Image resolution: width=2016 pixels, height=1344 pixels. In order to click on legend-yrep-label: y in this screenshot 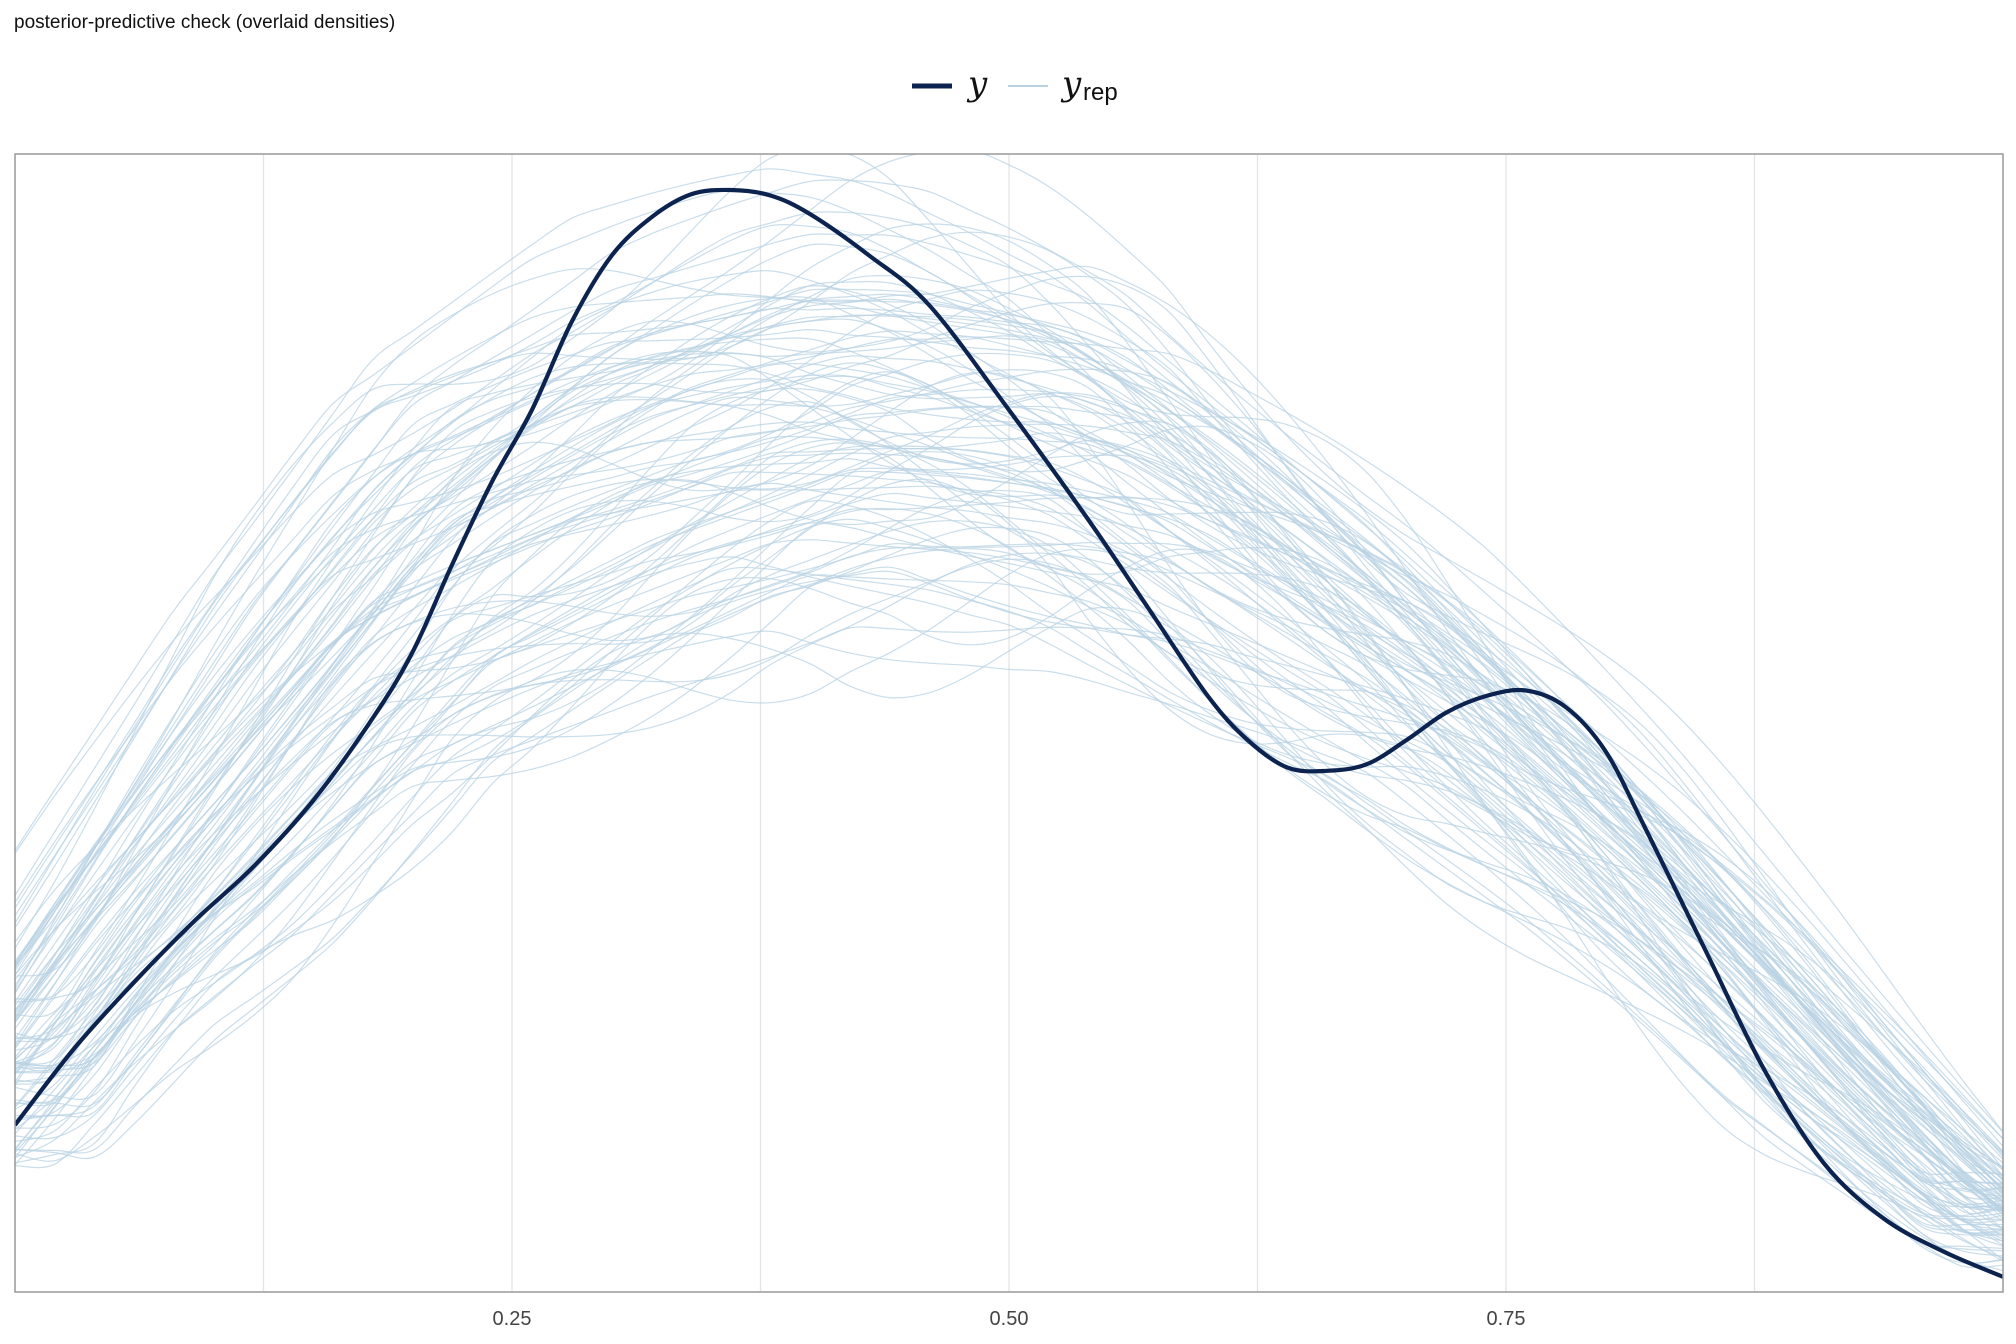, I will do `click(1071, 84)`.